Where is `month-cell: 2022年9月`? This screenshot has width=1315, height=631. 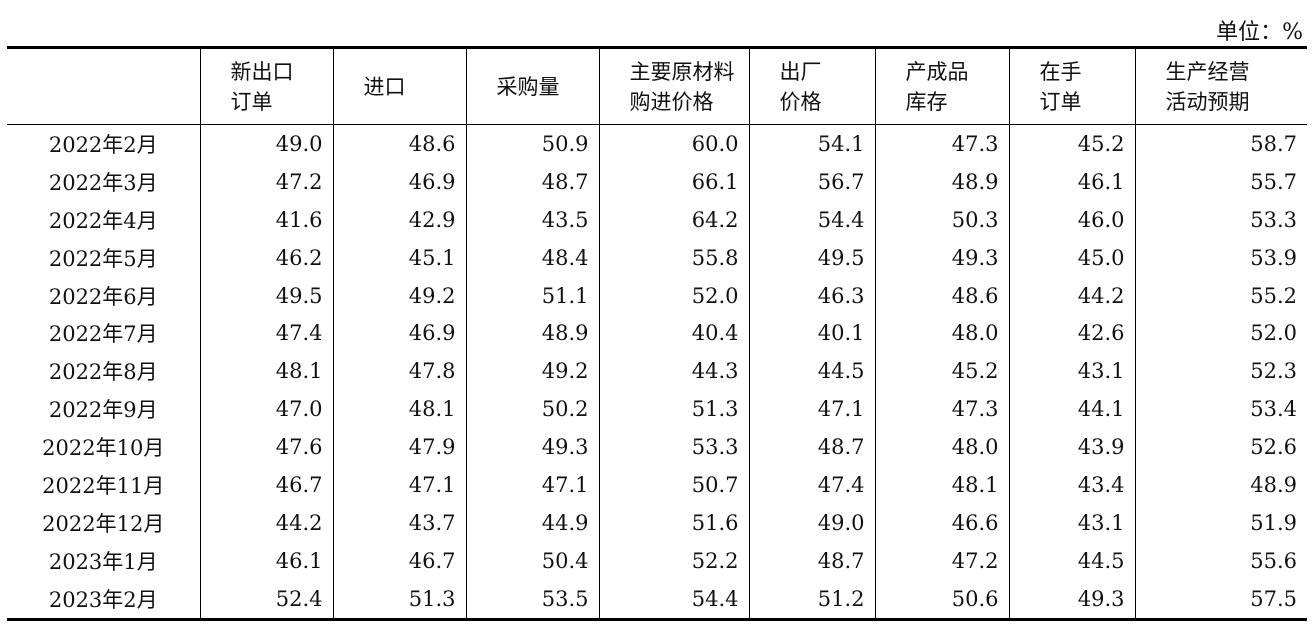 month-cell: 2022年9月 is located at coordinates (103, 410).